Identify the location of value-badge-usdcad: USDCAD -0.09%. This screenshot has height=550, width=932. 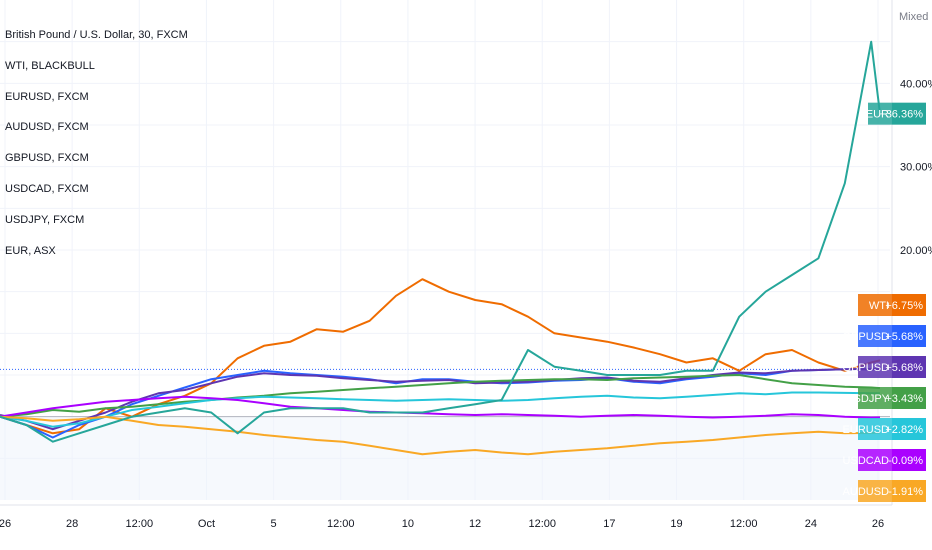
(884, 460).